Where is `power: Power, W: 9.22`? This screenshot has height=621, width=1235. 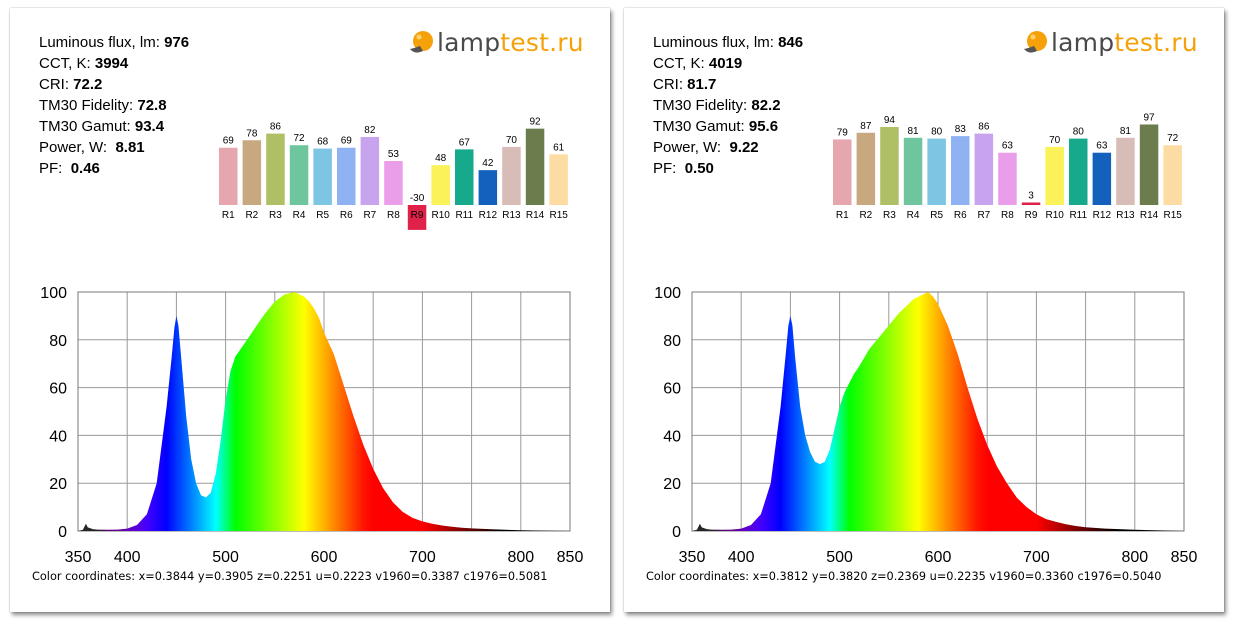 power: Power, W: 9.22 is located at coordinates (706, 147).